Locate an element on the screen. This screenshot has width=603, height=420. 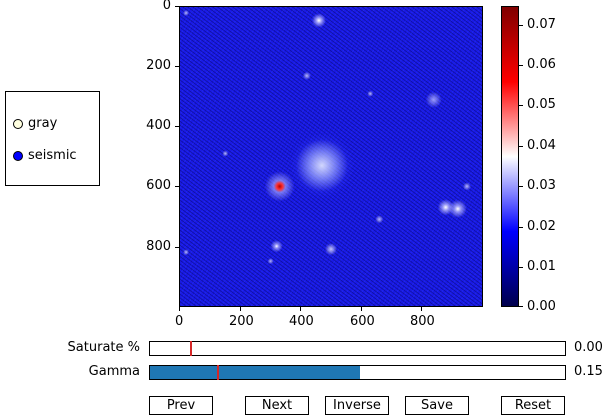
prev-button: Prev is located at coordinates (181, 405).